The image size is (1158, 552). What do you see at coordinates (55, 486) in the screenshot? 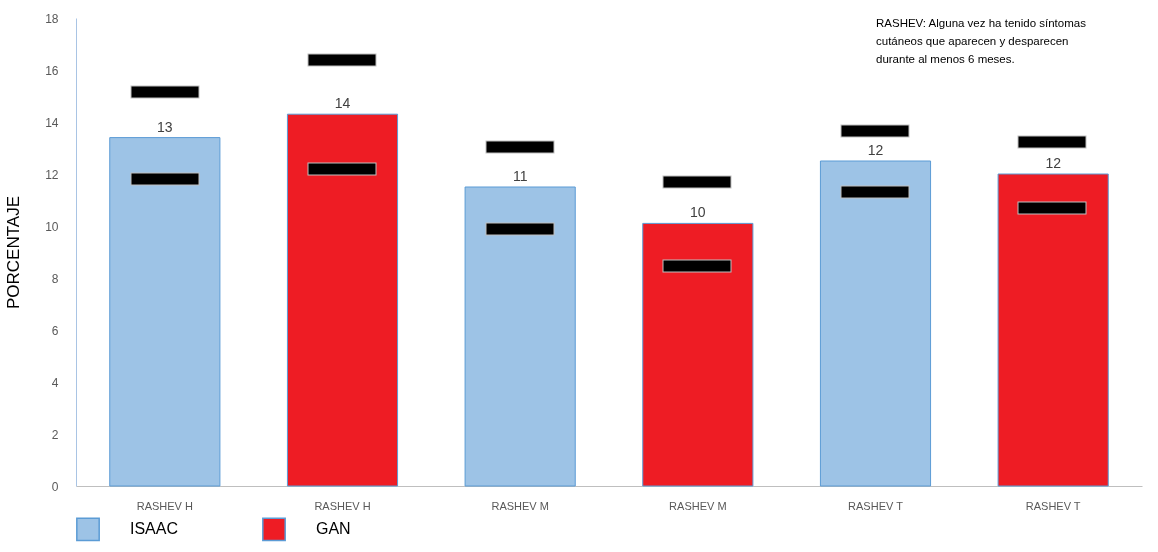
I see `y-tick-label: 0` at bounding box center [55, 486].